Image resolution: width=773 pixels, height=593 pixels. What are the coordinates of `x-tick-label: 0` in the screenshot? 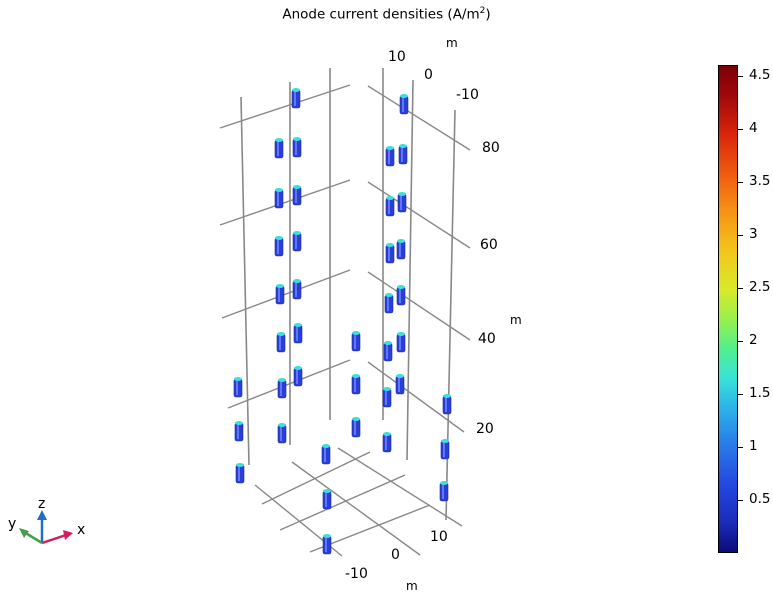 It's located at (395, 555).